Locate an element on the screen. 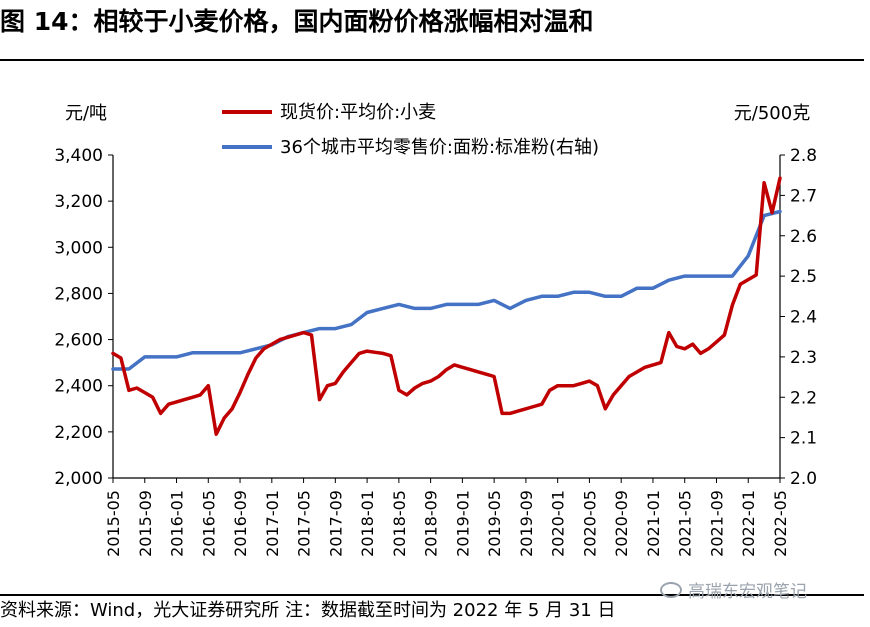  x-tick-label: 2018-05 is located at coordinates (399, 523).